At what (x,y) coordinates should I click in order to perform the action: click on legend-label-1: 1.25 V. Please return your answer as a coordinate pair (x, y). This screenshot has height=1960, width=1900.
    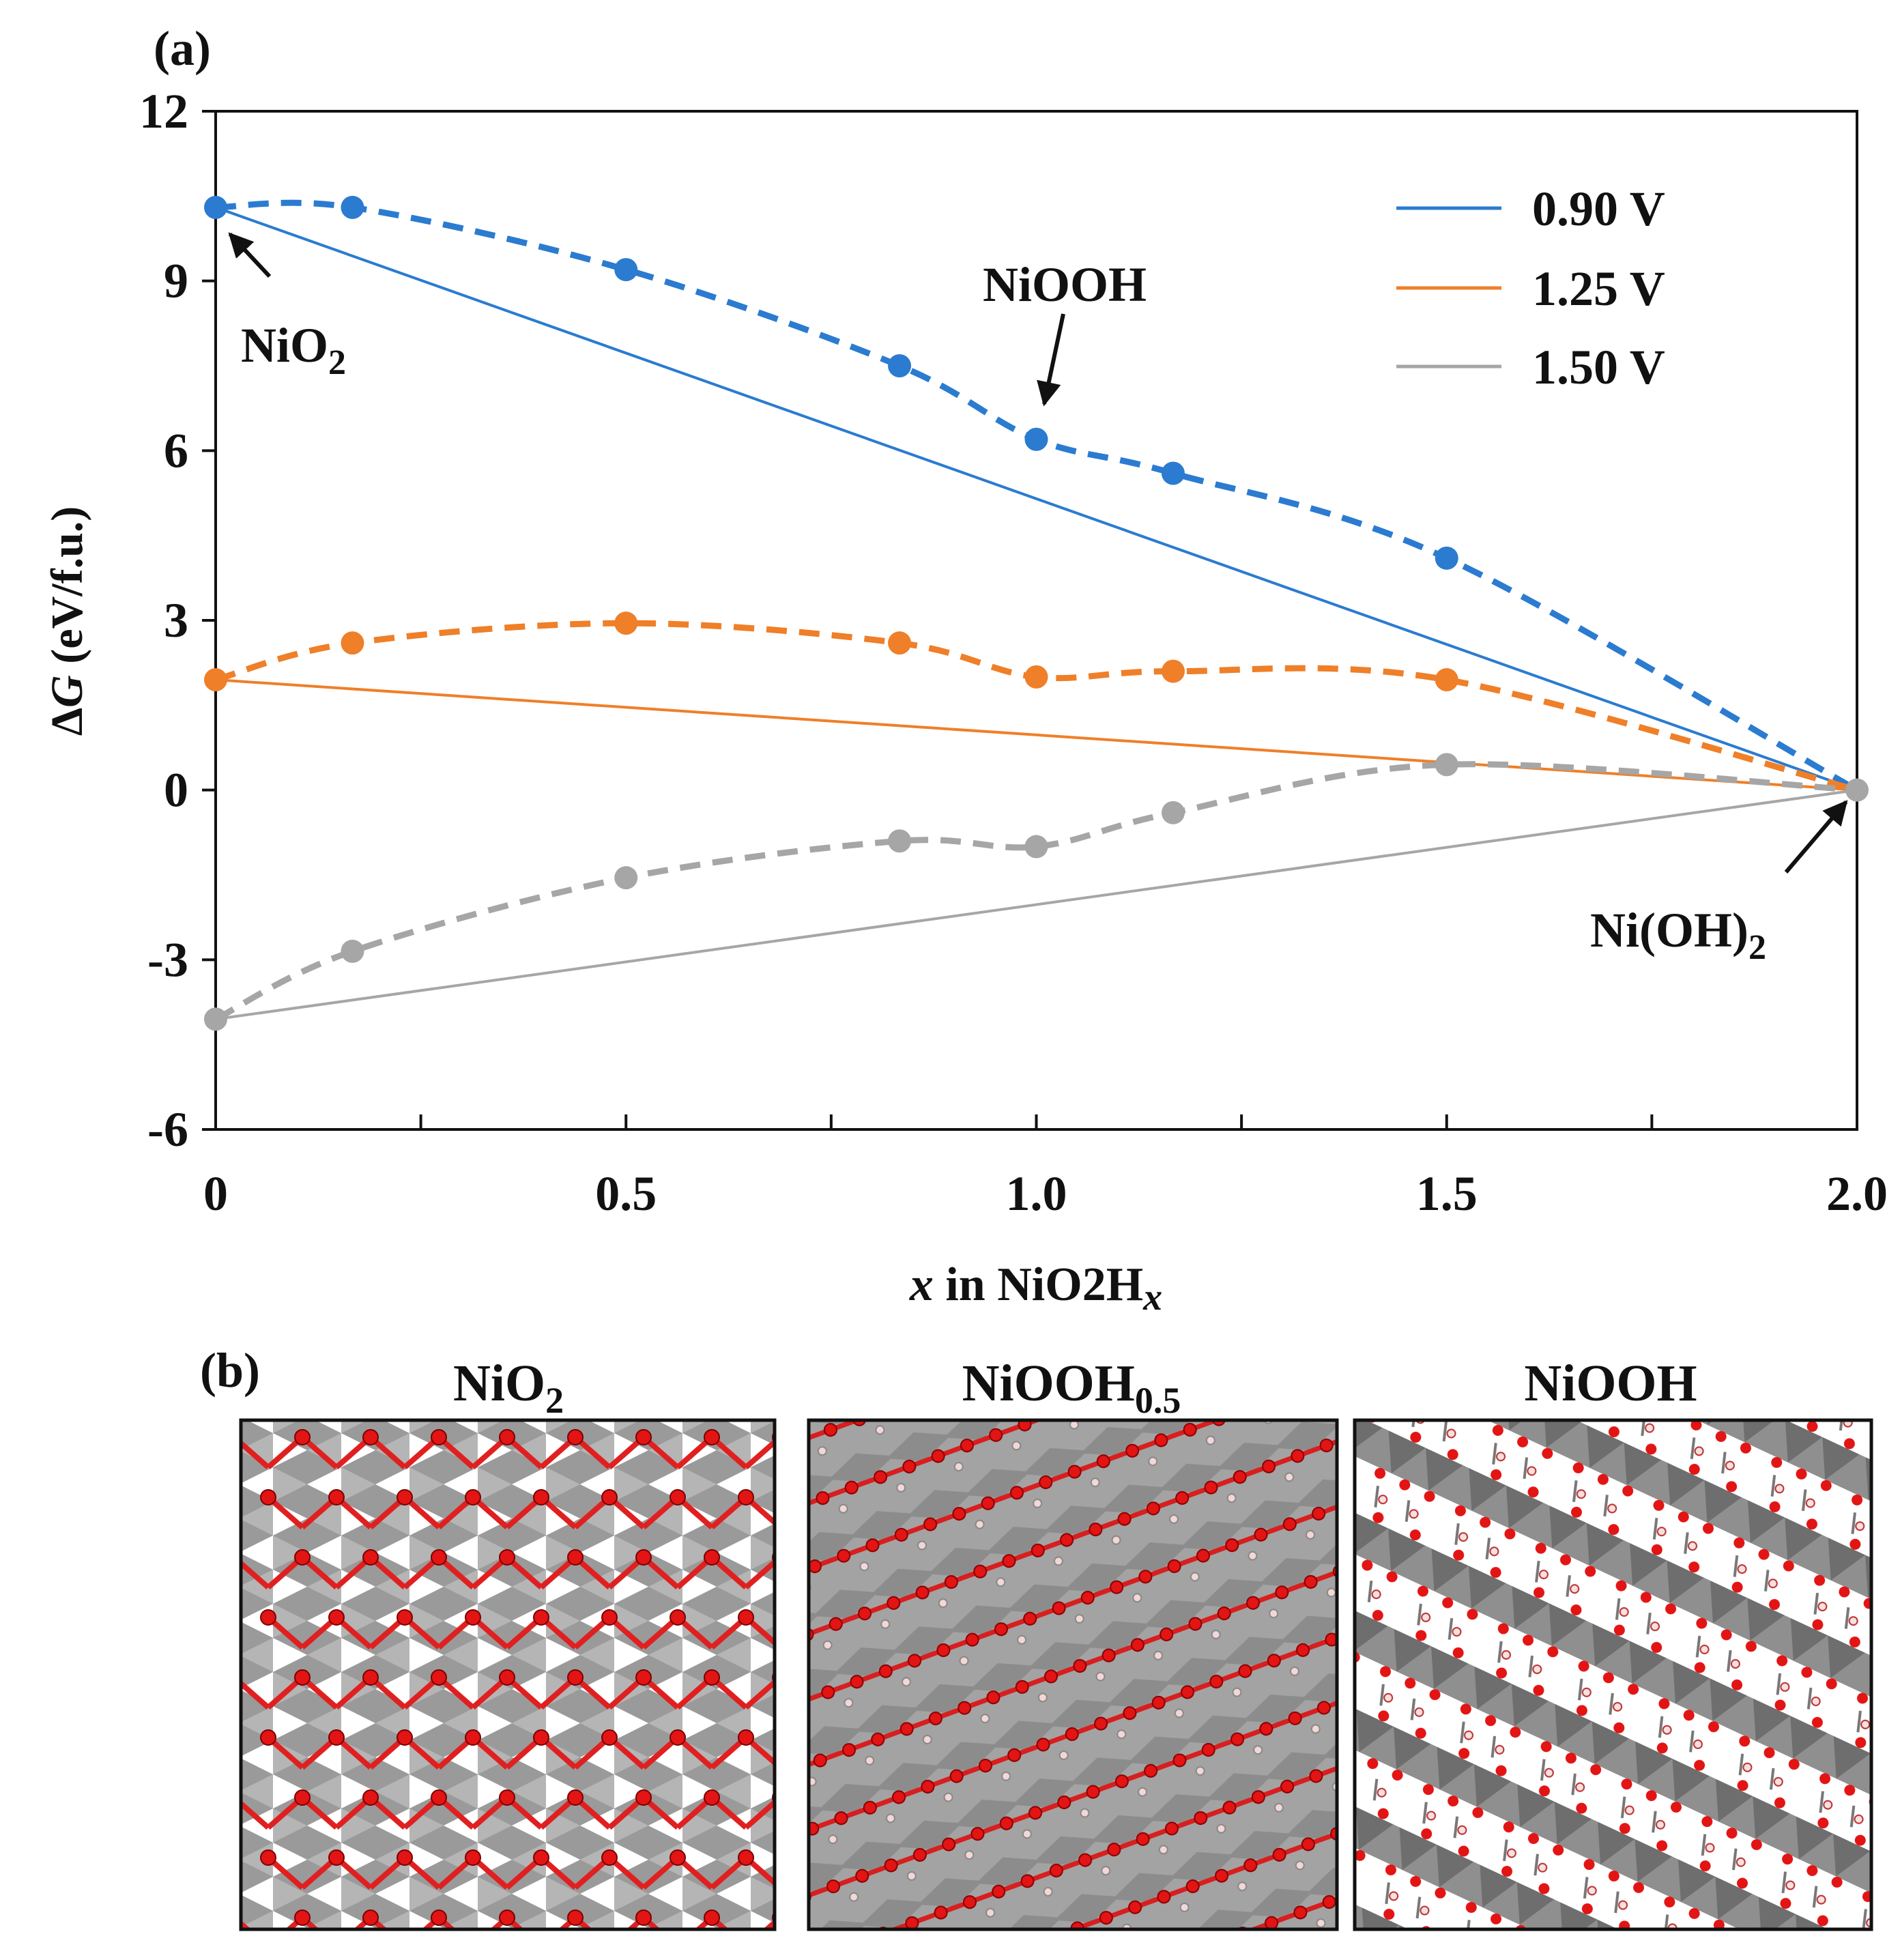
    Looking at the image, I should click on (1598, 289).